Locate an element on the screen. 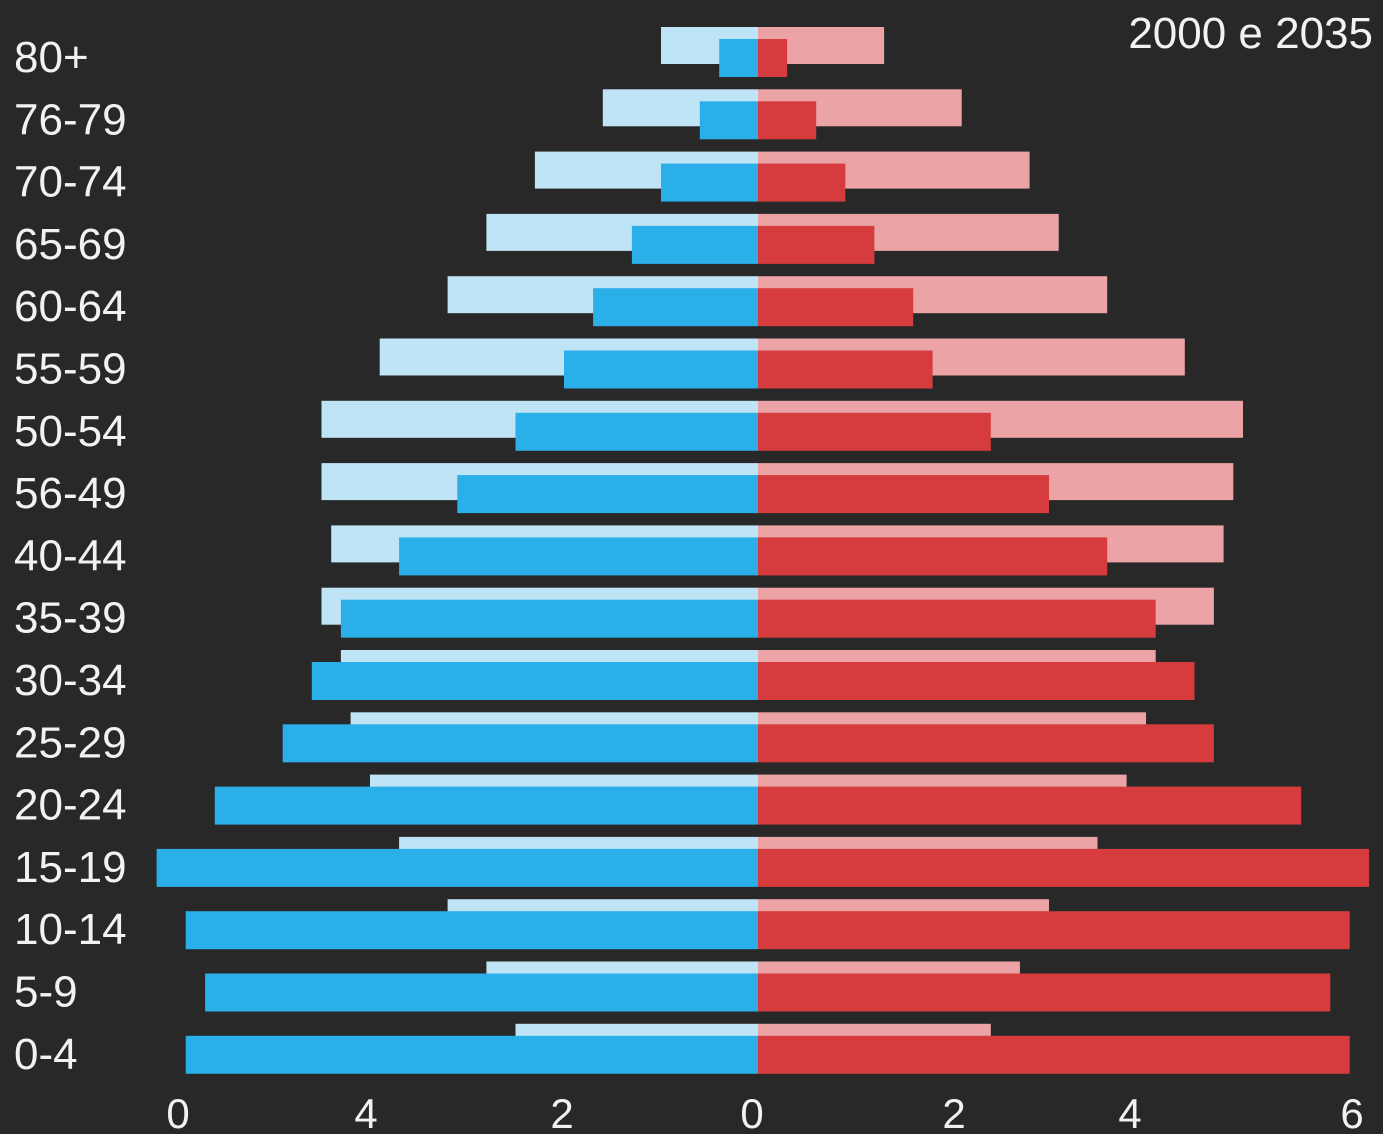 The width and height of the screenshot is (1383, 1134). age-group-label: 50-54 is located at coordinates (70, 431).